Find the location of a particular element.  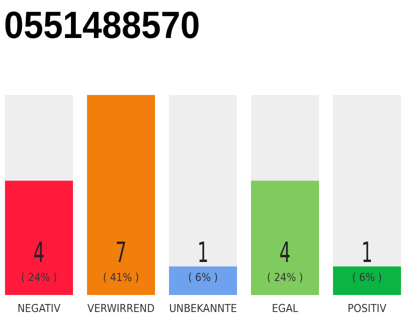

x-tick-label: VERWIRREND is located at coordinates (121, 308).